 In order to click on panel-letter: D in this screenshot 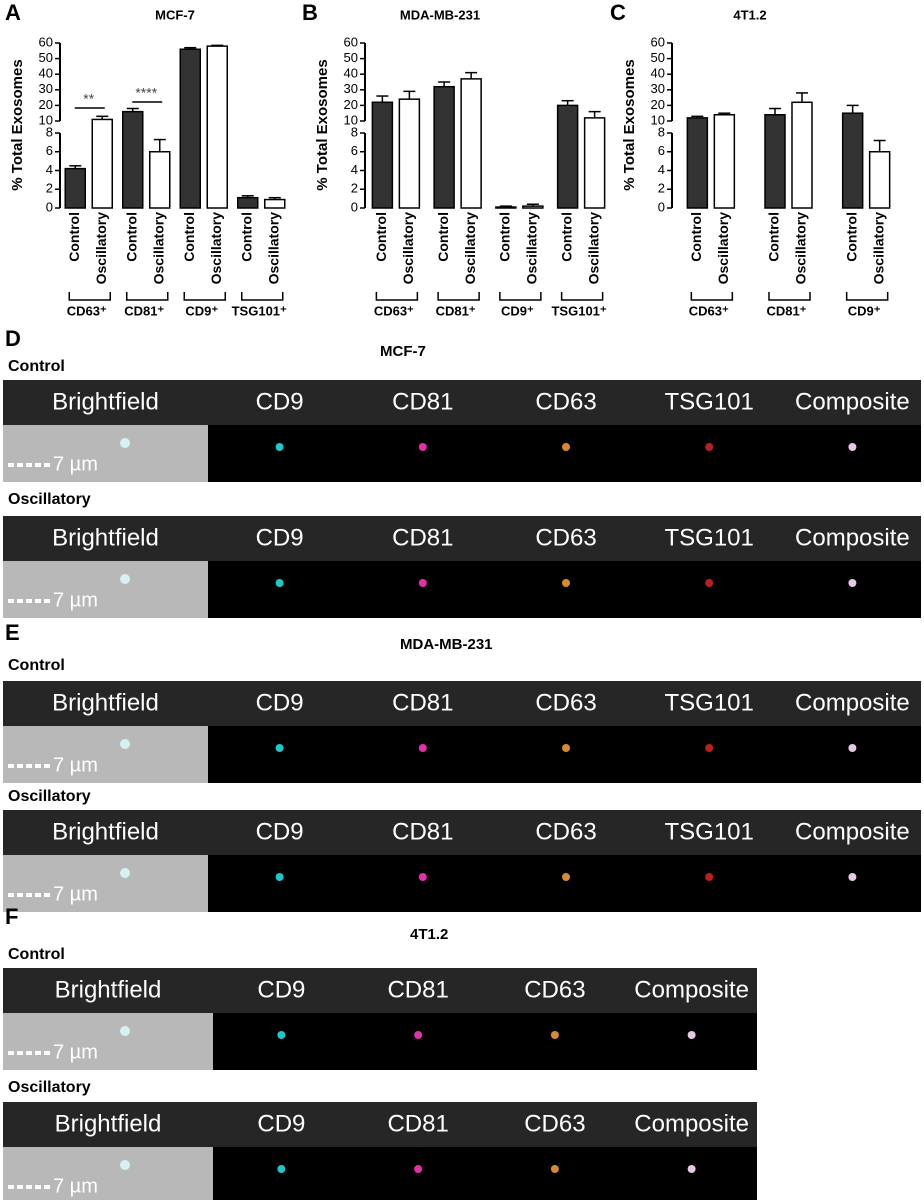, I will do `click(13, 338)`.